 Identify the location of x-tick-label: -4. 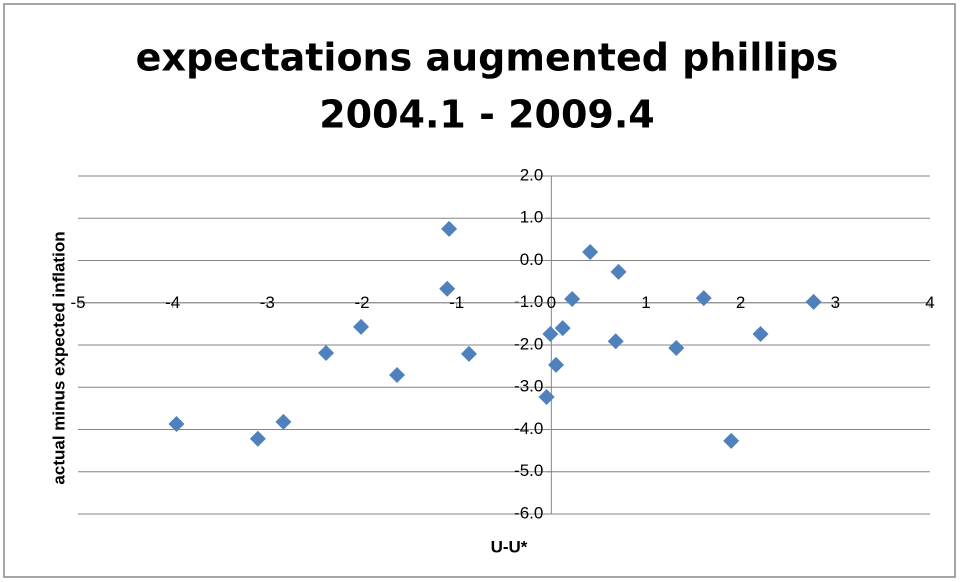
(172, 302).